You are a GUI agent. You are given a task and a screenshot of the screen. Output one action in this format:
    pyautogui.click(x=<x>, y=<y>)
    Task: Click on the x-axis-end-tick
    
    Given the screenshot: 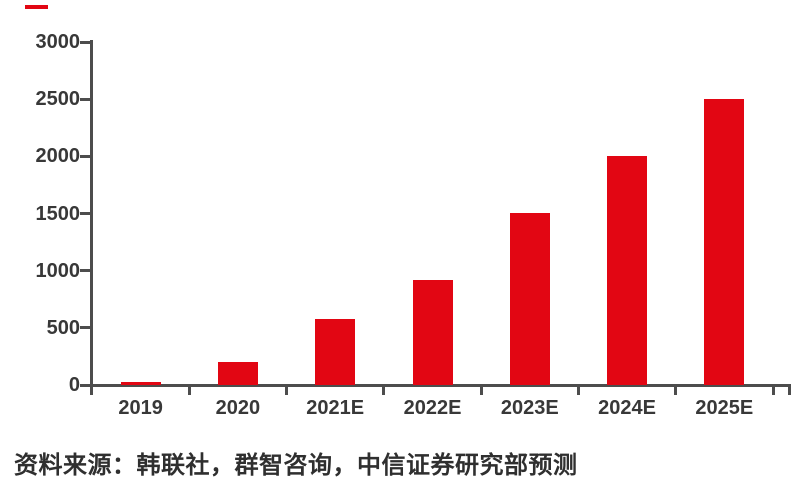 What is the action you would take?
    pyautogui.click(x=789, y=389)
    